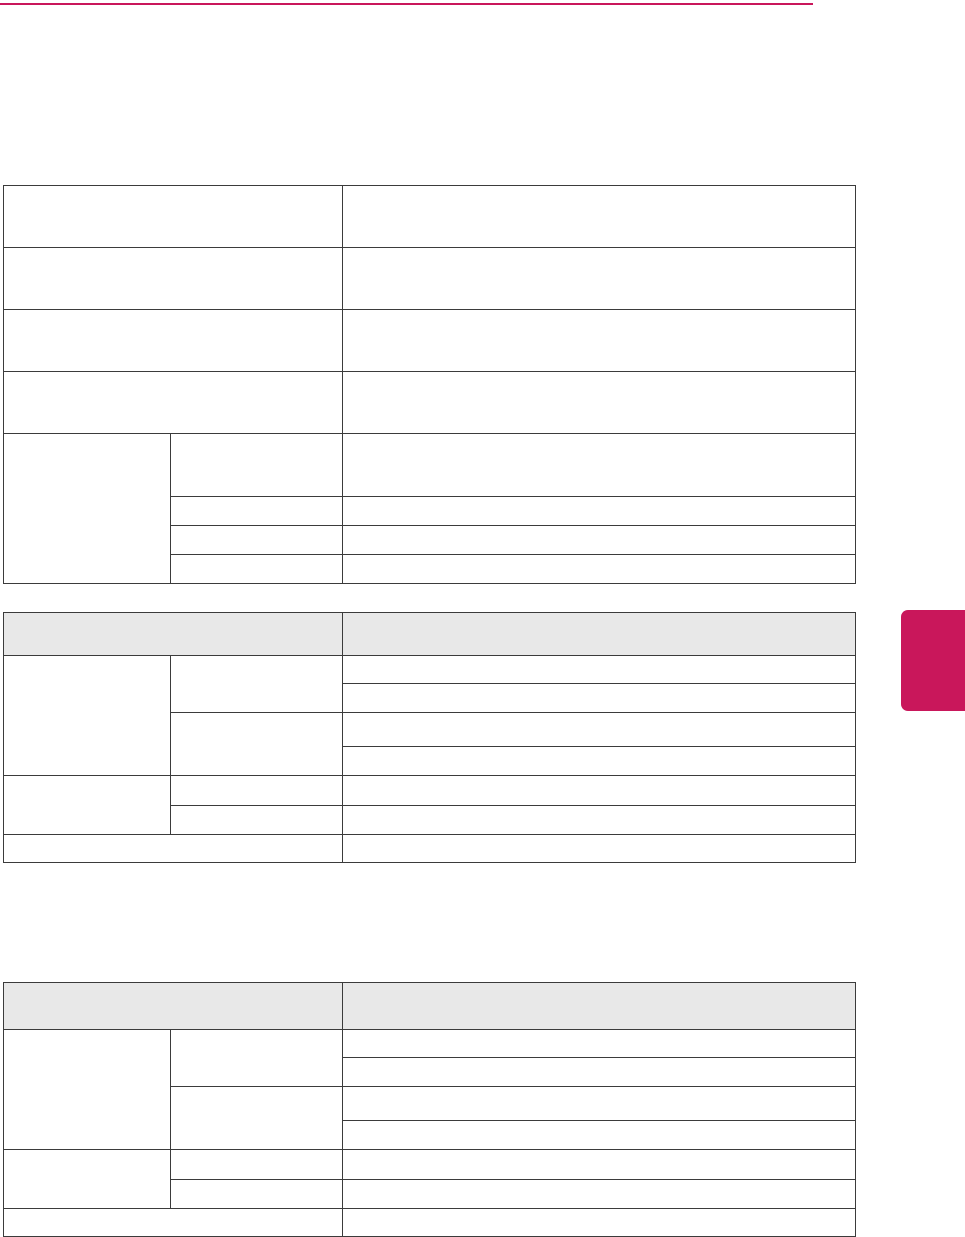  What do you see at coordinates (933, 660) in the screenshot?
I see `chapter-side-tab` at bounding box center [933, 660].